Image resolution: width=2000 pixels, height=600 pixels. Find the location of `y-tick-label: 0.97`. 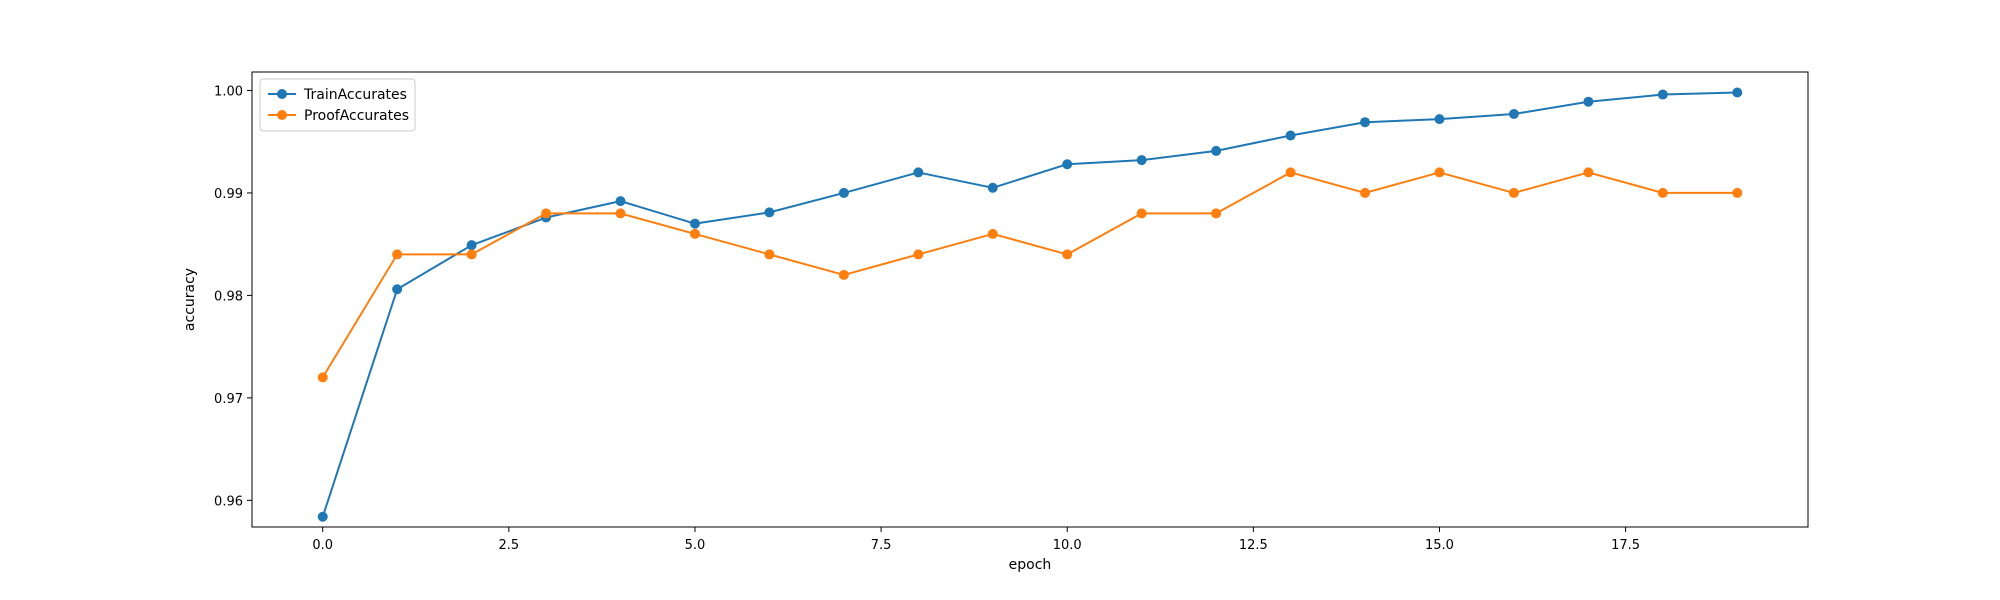

y-tick-label: 0.97 is located at coordinates (228, 399).